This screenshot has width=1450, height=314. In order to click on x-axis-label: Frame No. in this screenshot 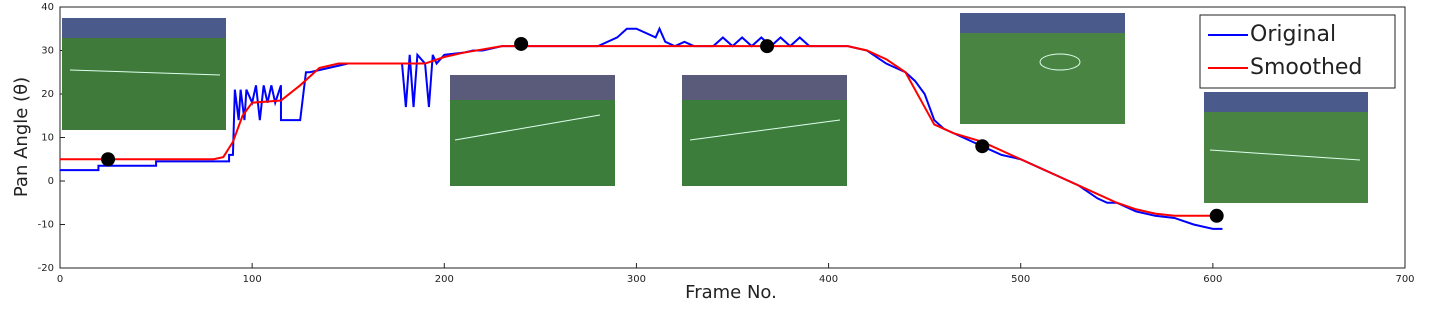, I will do `click(731, 292)`.